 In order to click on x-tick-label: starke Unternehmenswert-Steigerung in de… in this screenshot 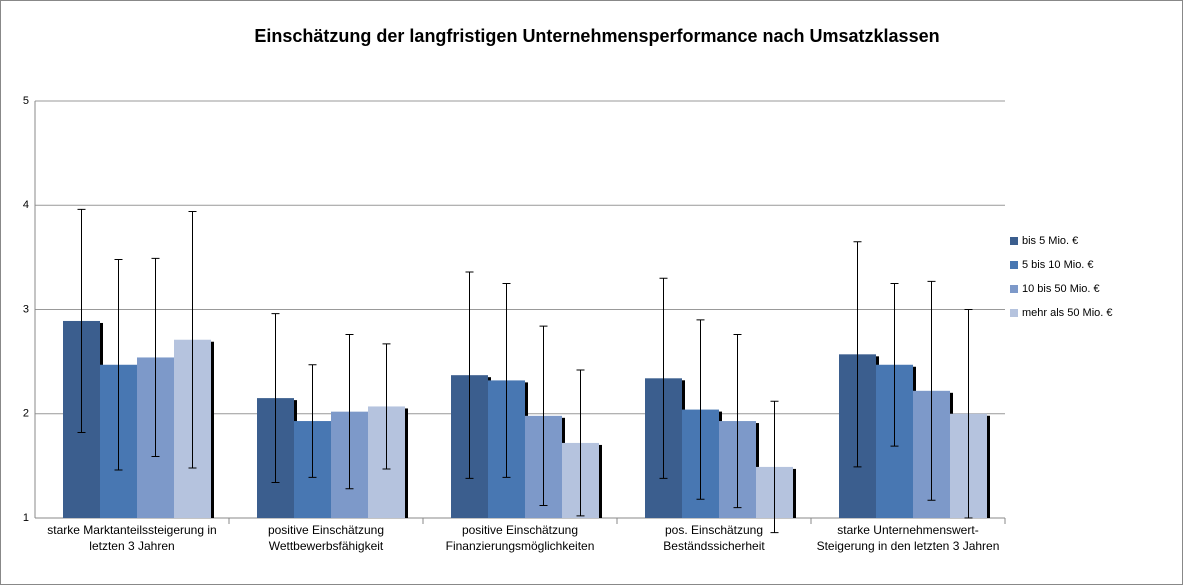, I will do `click(908, 538)`.